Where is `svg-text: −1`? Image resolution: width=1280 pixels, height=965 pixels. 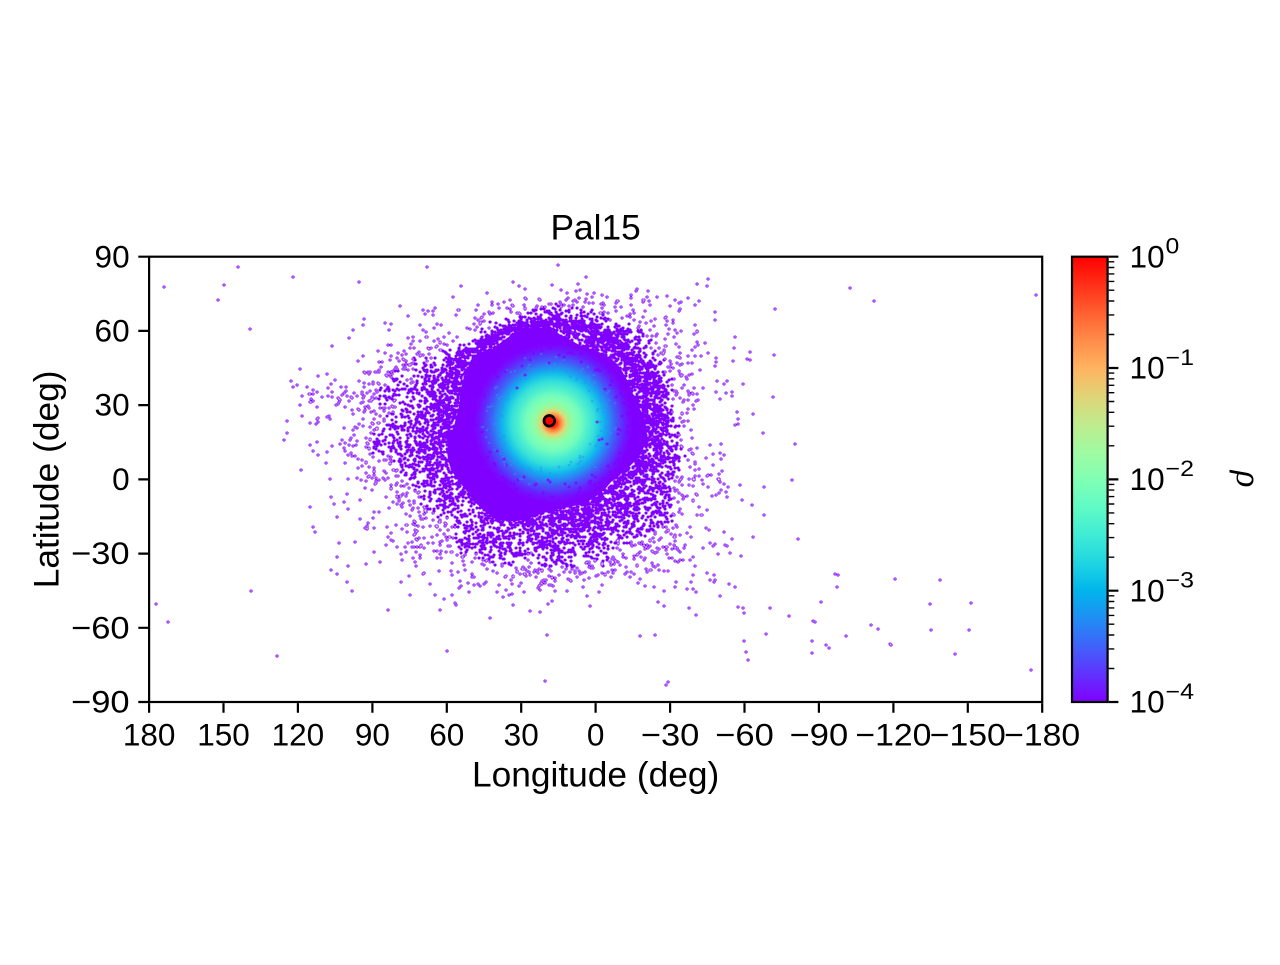 svg-text: −1 is located at coordinates (1180, 357).